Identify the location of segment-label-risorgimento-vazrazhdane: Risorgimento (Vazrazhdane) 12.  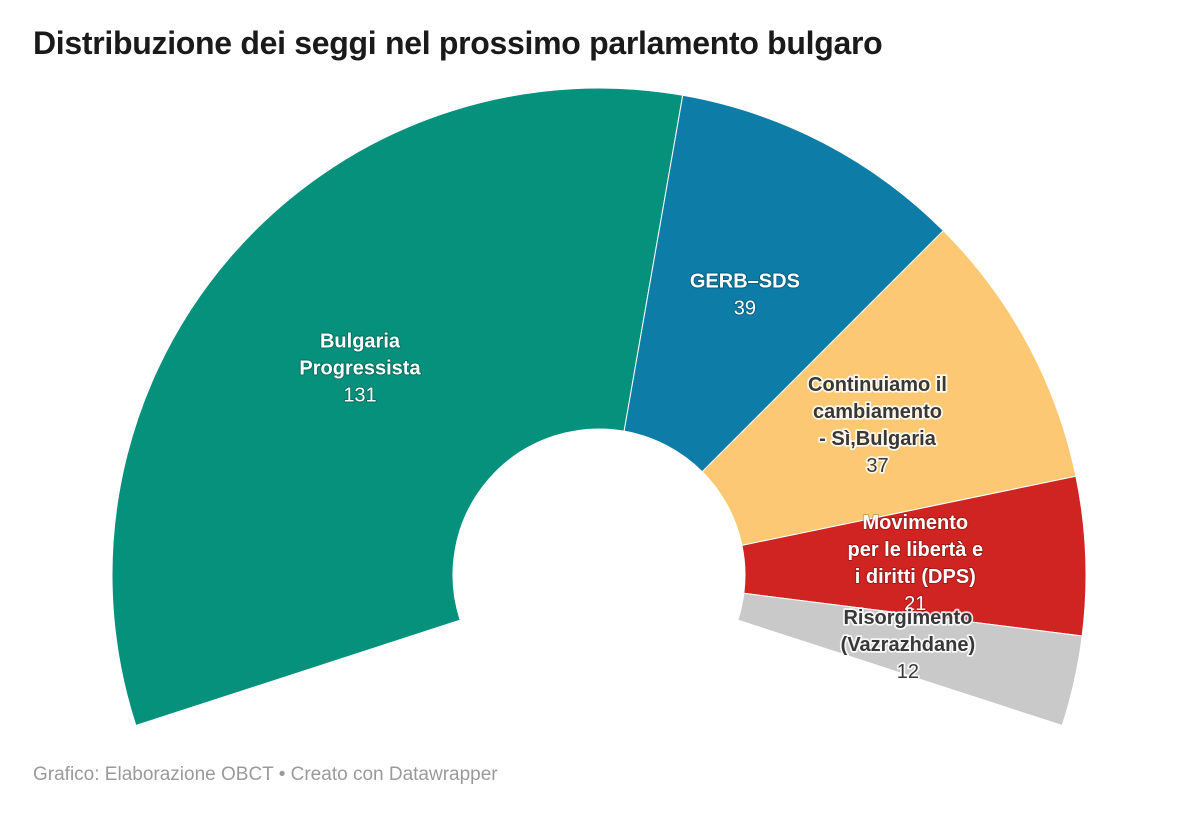
(908, 645).